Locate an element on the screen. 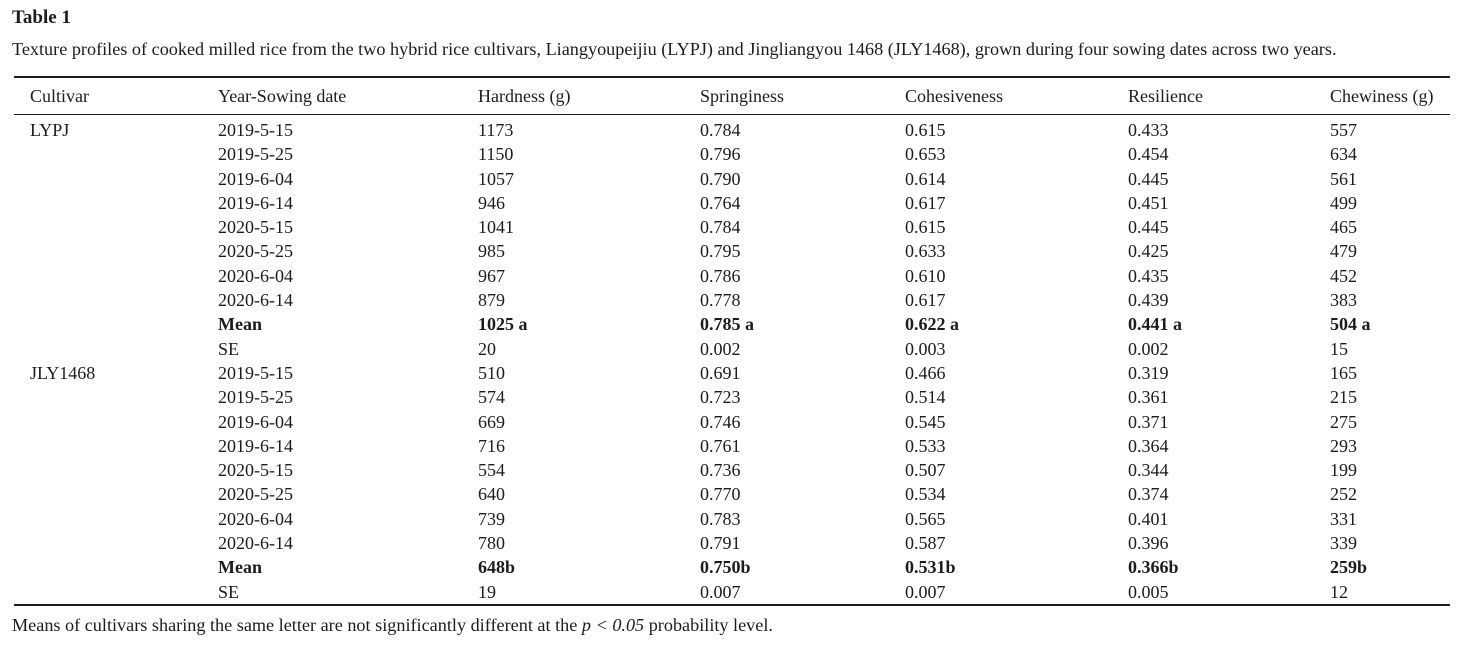  table-row: 2019-6-04 669 0.746 0.545 0.371 275 is located at coordinates (732, 422).